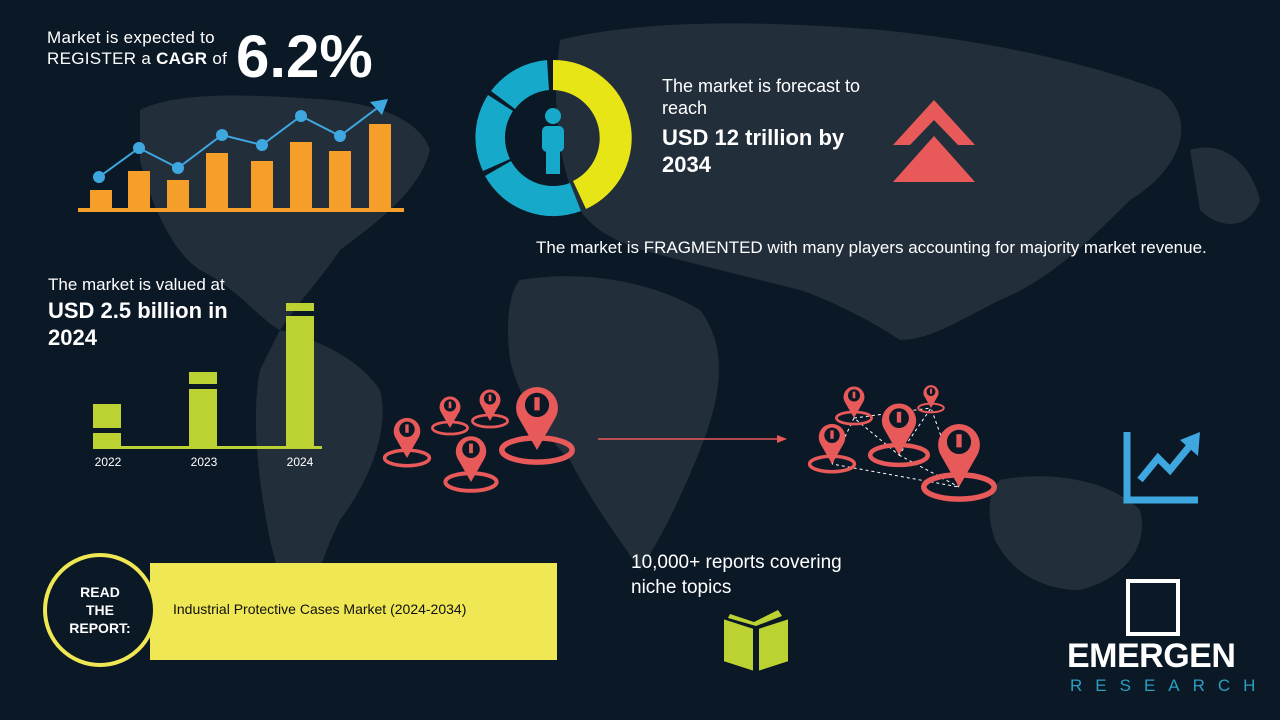  What do you see at coordinates (131, 37) in the screenshot?
I see `cagr-line1: Market is expected to` at bounding box center [131, 37].